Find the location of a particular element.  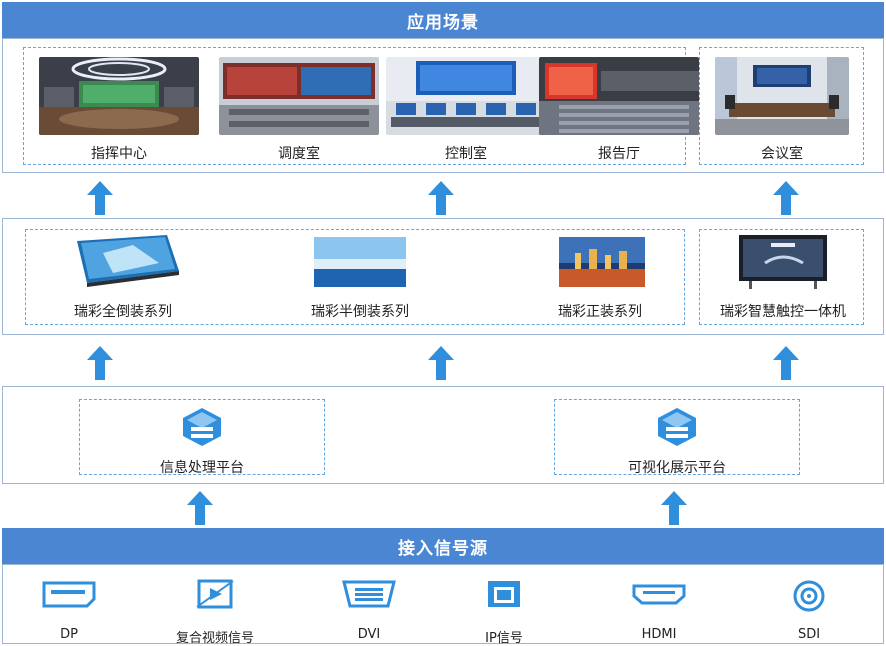

platform-visualization: 可视化展示平台 is located at coordinates (677, 442).